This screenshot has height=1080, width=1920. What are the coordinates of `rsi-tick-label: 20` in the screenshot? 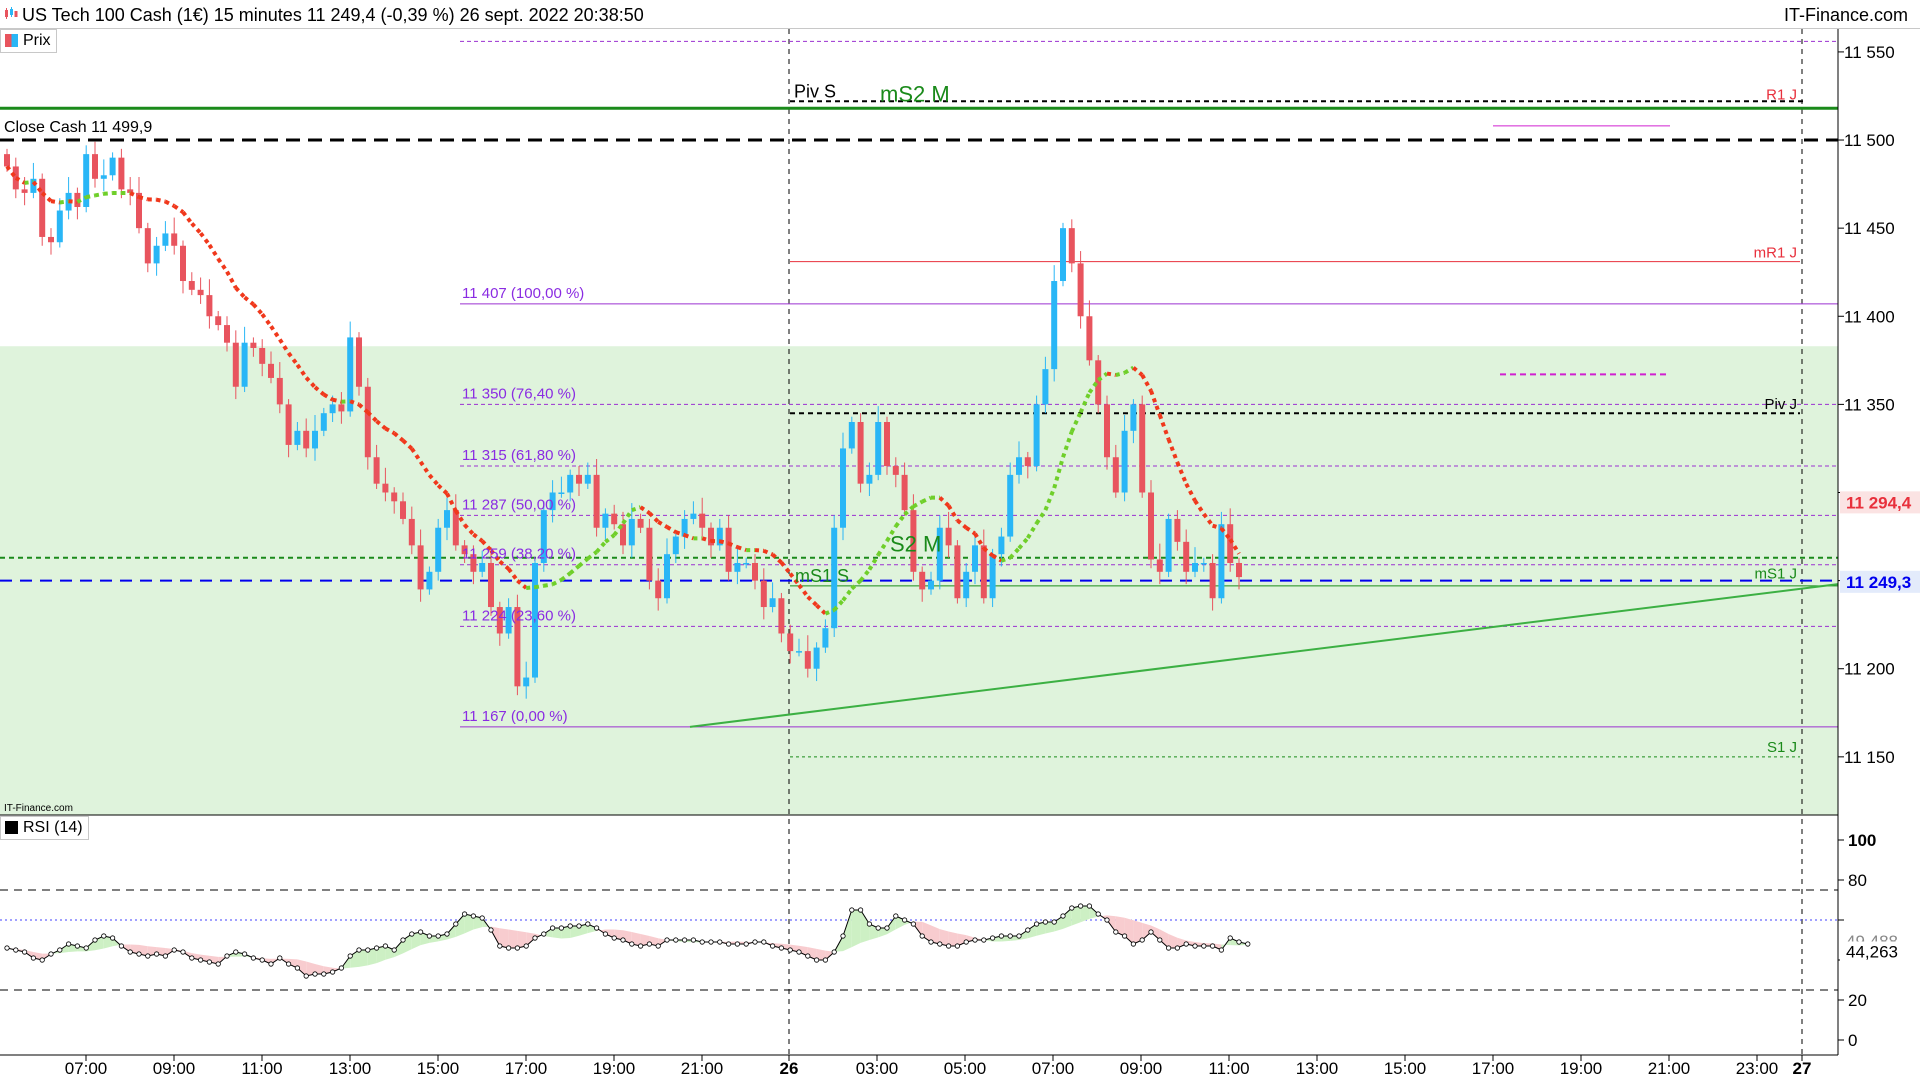 It's located at (1857, 1000).